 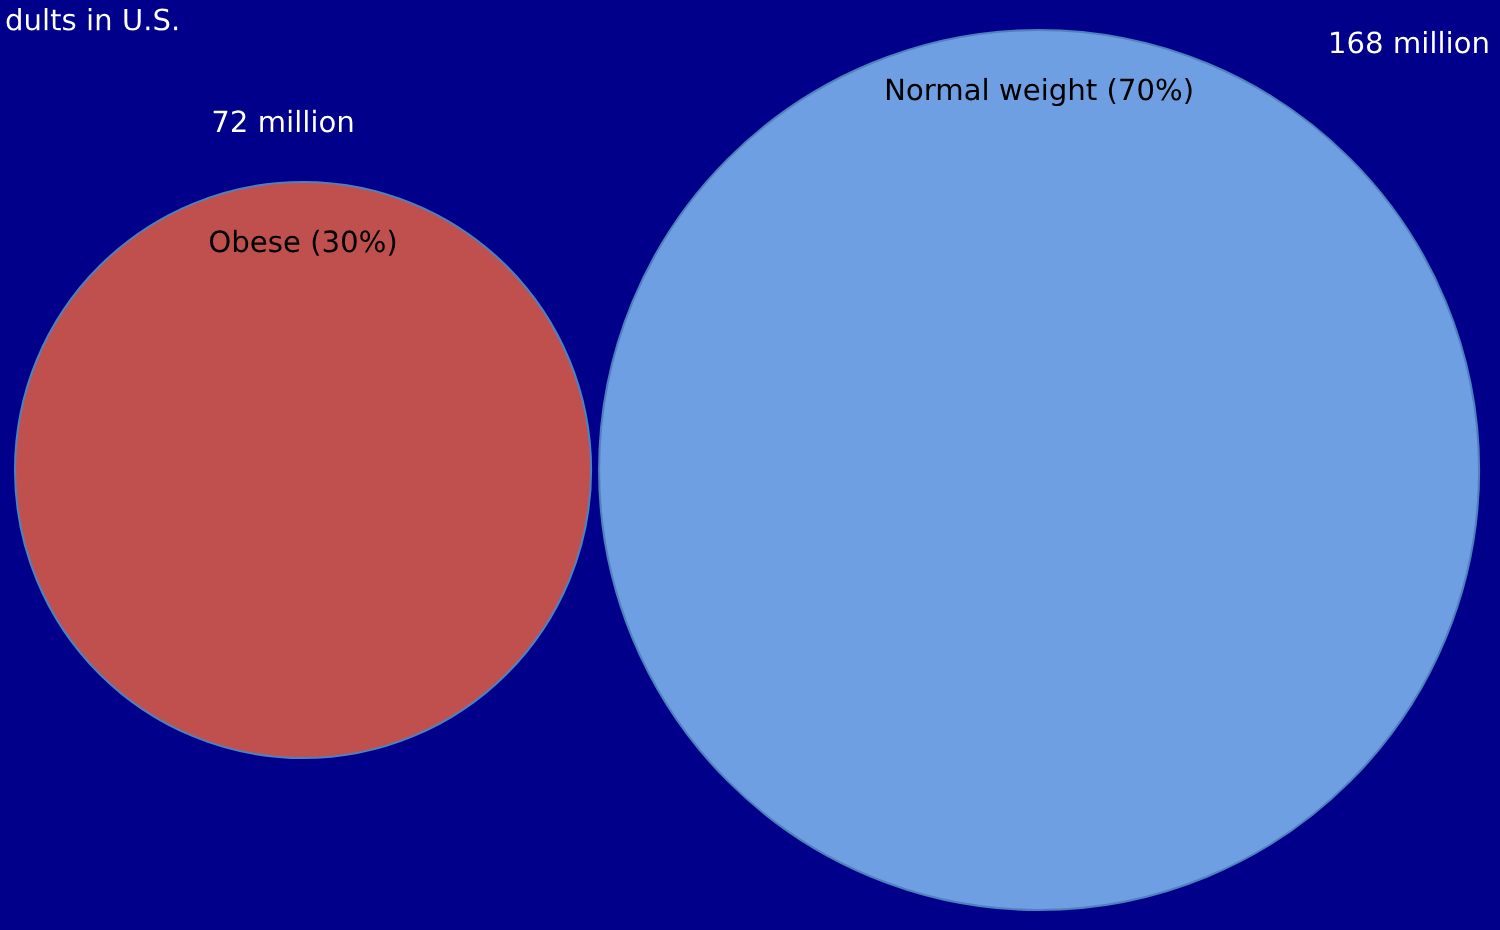 I want to click on data-label: 168 million, so click(x=1409, y=42).